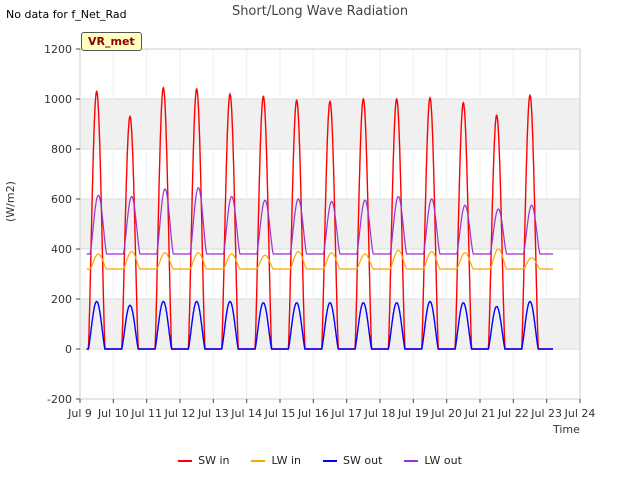 The image size is (640, 480). I want to click on legend-item: SW out, so click(352, 460).